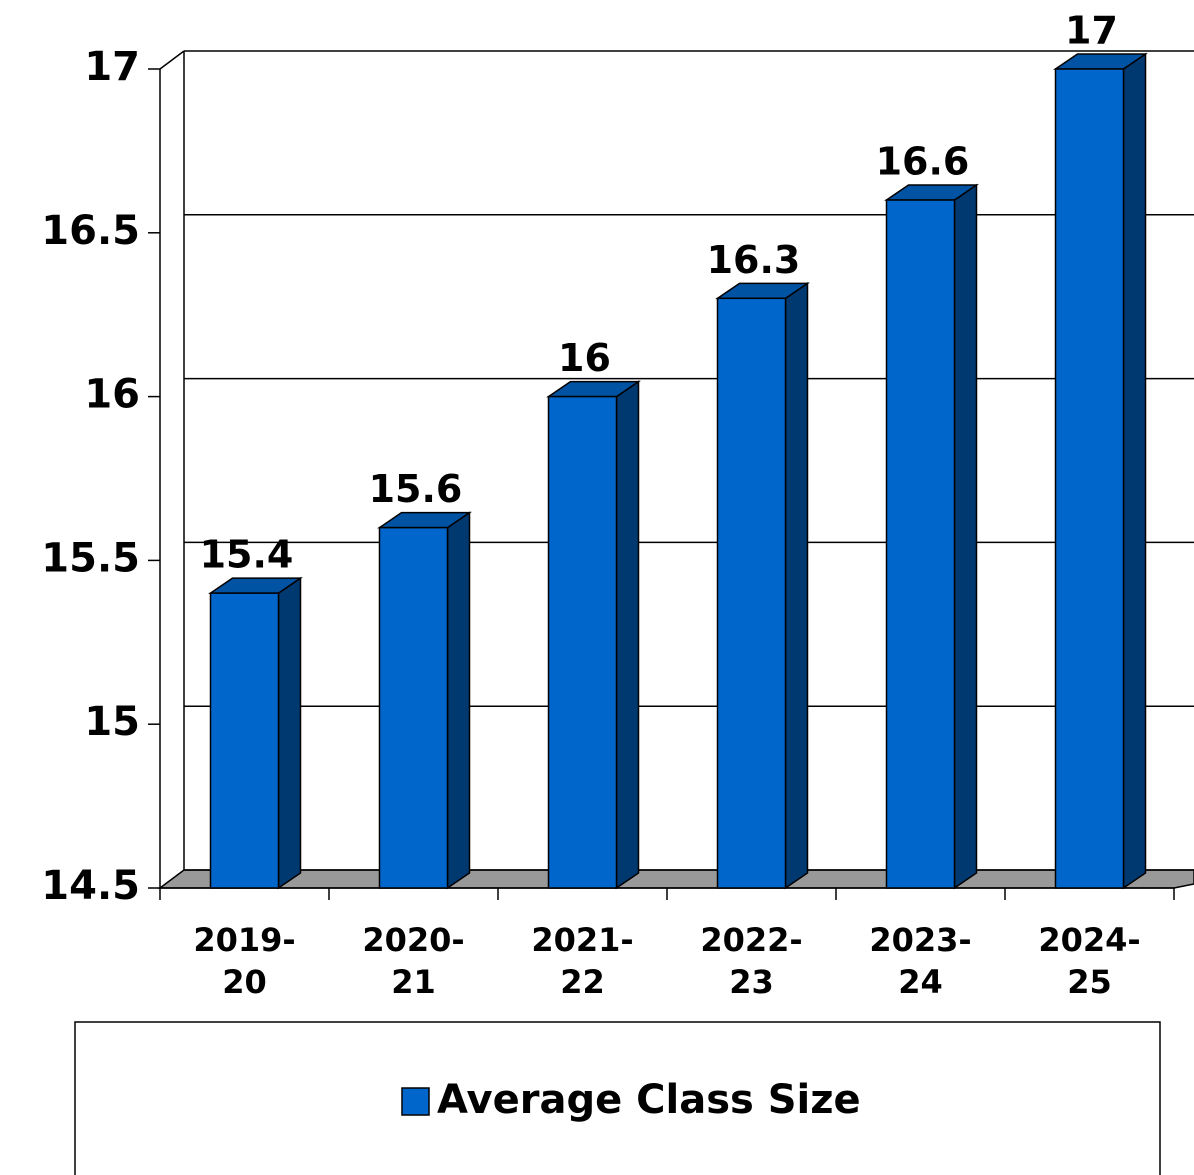  Describe the element at coordinates (920, 961) in the screenshot. I see `x-tick-label: 2023-24` at that location.